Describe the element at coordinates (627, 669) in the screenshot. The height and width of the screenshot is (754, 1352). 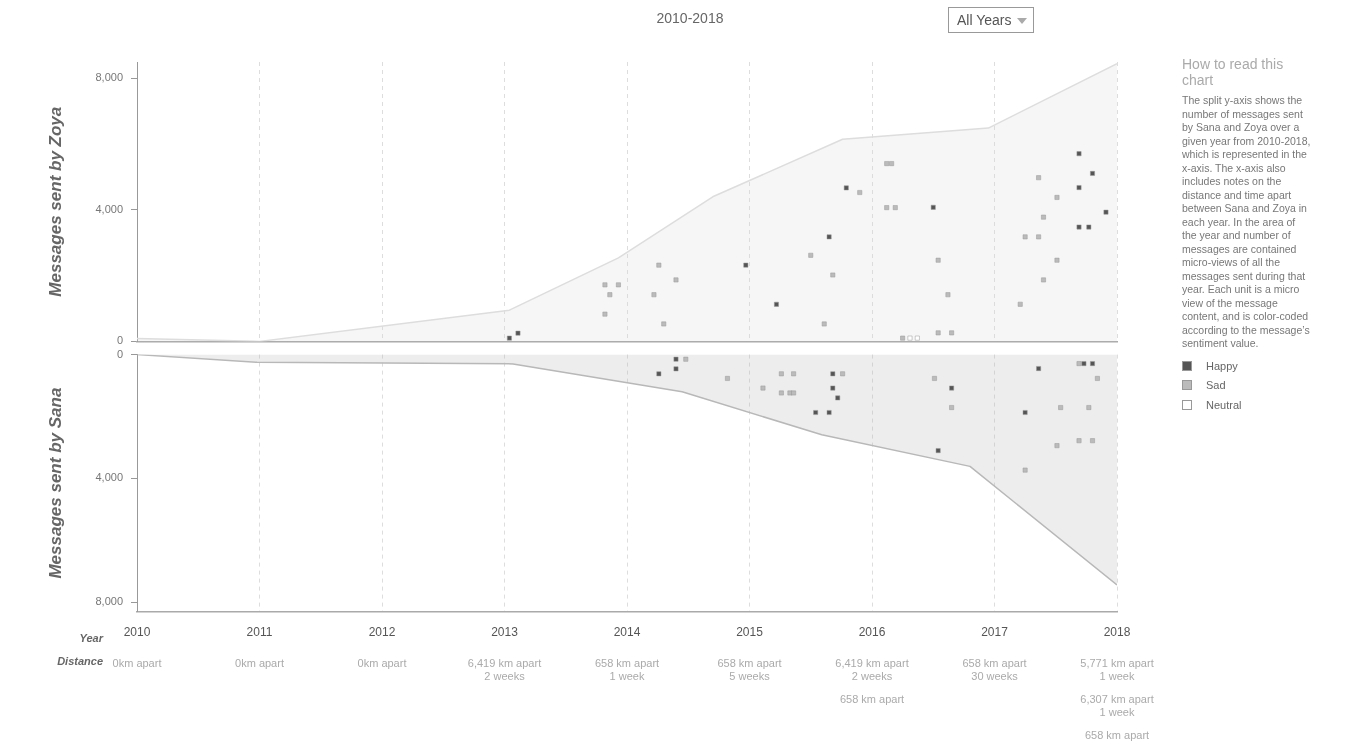
I see `text: 658 km apart 1 week` at that location.